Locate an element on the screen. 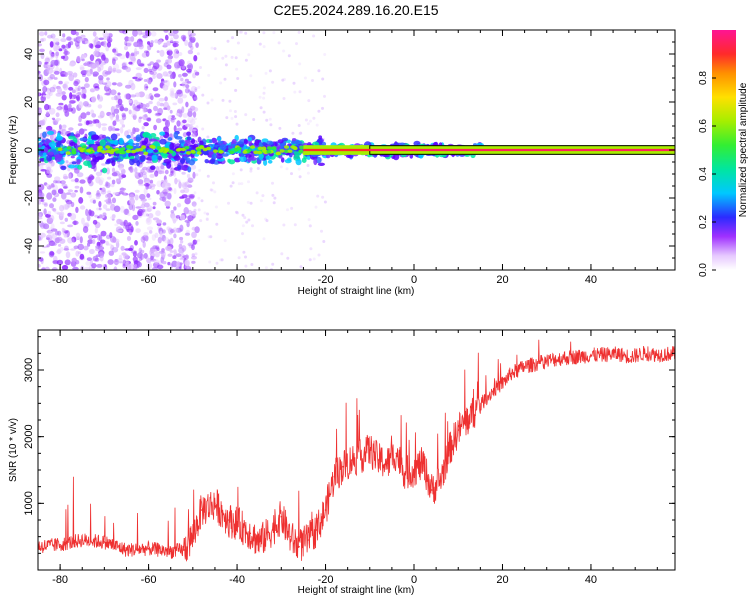  x-tick-label: -40 is located at coordinates (237, 580).